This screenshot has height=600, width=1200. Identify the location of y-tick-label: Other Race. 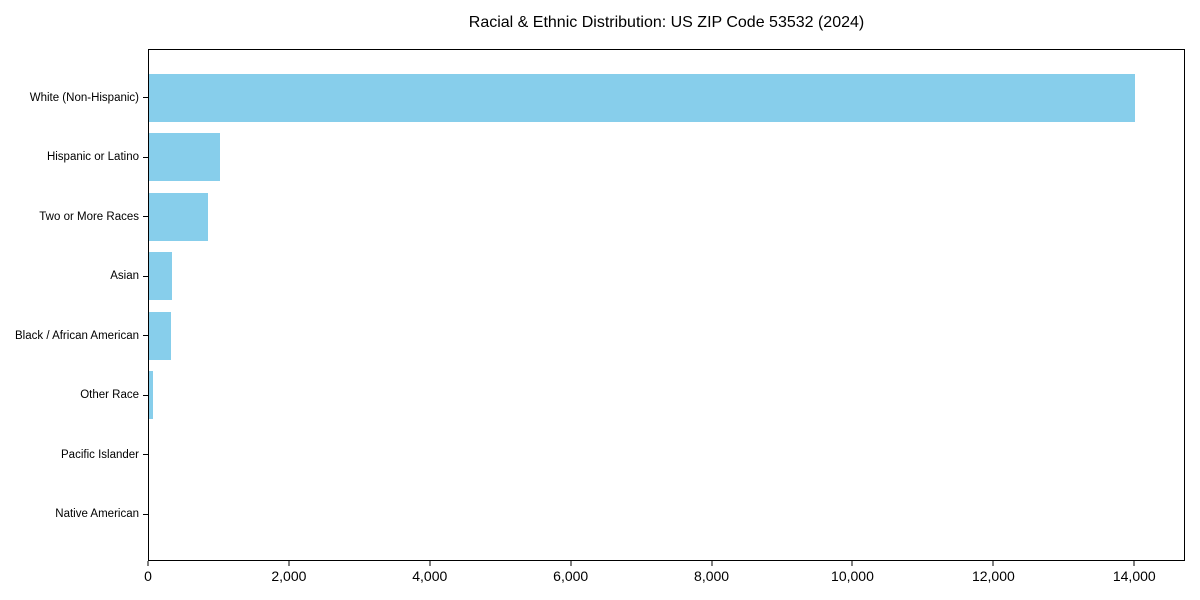
(109, 395).